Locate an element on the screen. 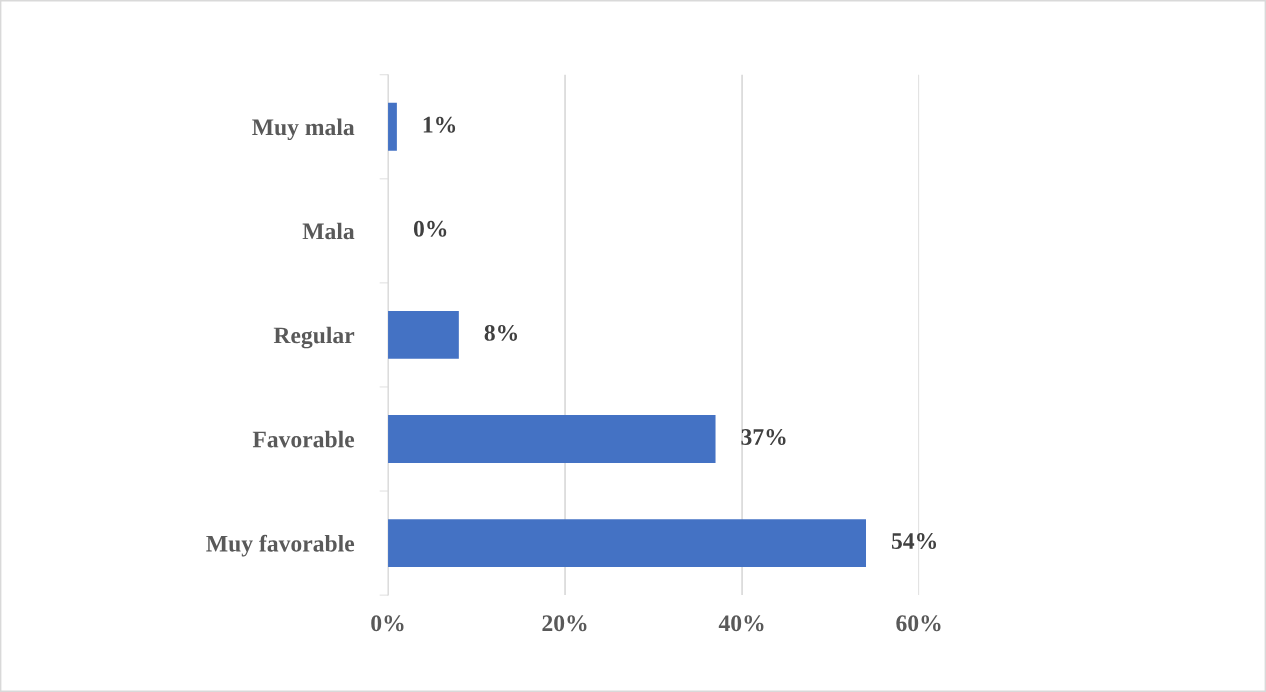 This screenshot has height=692, width=1266. data-label: 1% is located at coordinates (439, 124).